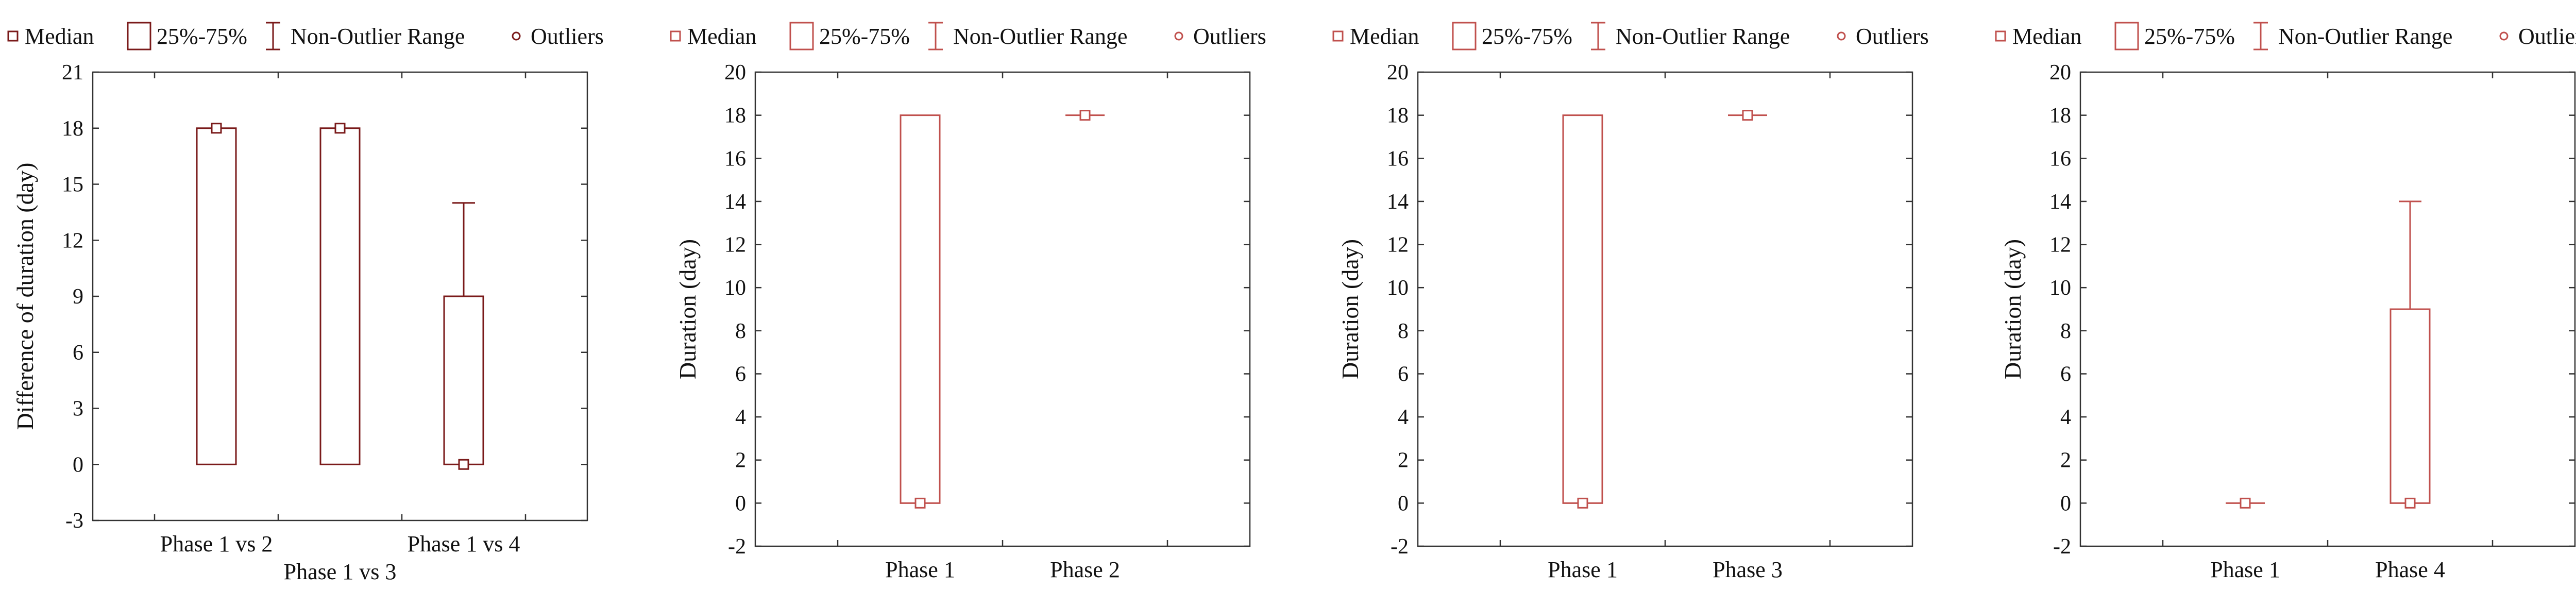 The image size is (2576, 606). I want to click on category-label: Phase 1 vs 4, so click(464, 544).